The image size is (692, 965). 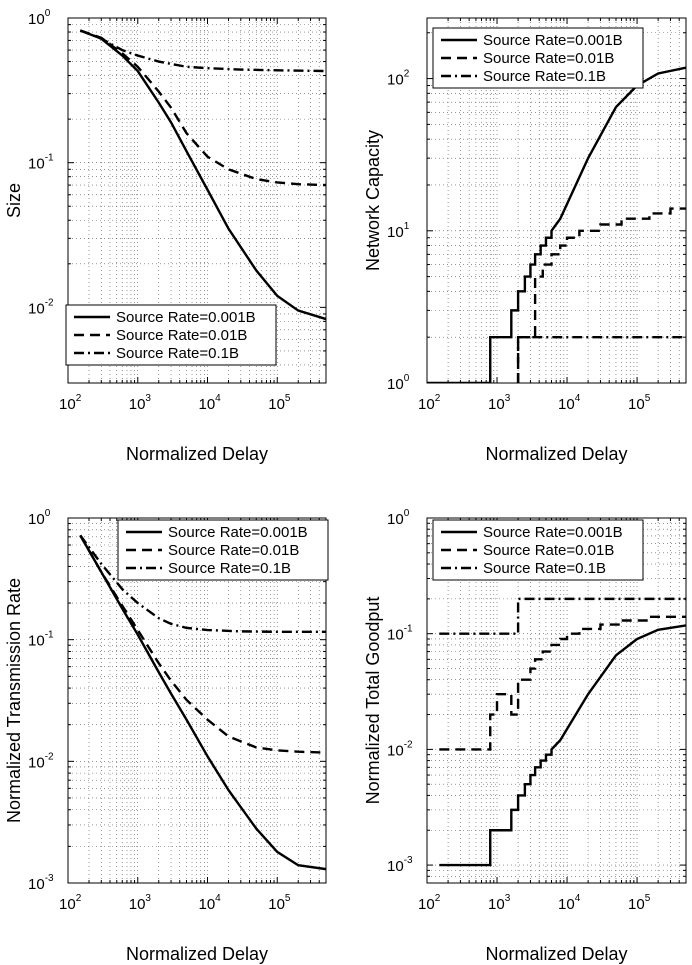 What do you see at coordinates (407, 74) in the screenshot?
I see `y-tick-exponent: 2` at bounding box center [407, 74].